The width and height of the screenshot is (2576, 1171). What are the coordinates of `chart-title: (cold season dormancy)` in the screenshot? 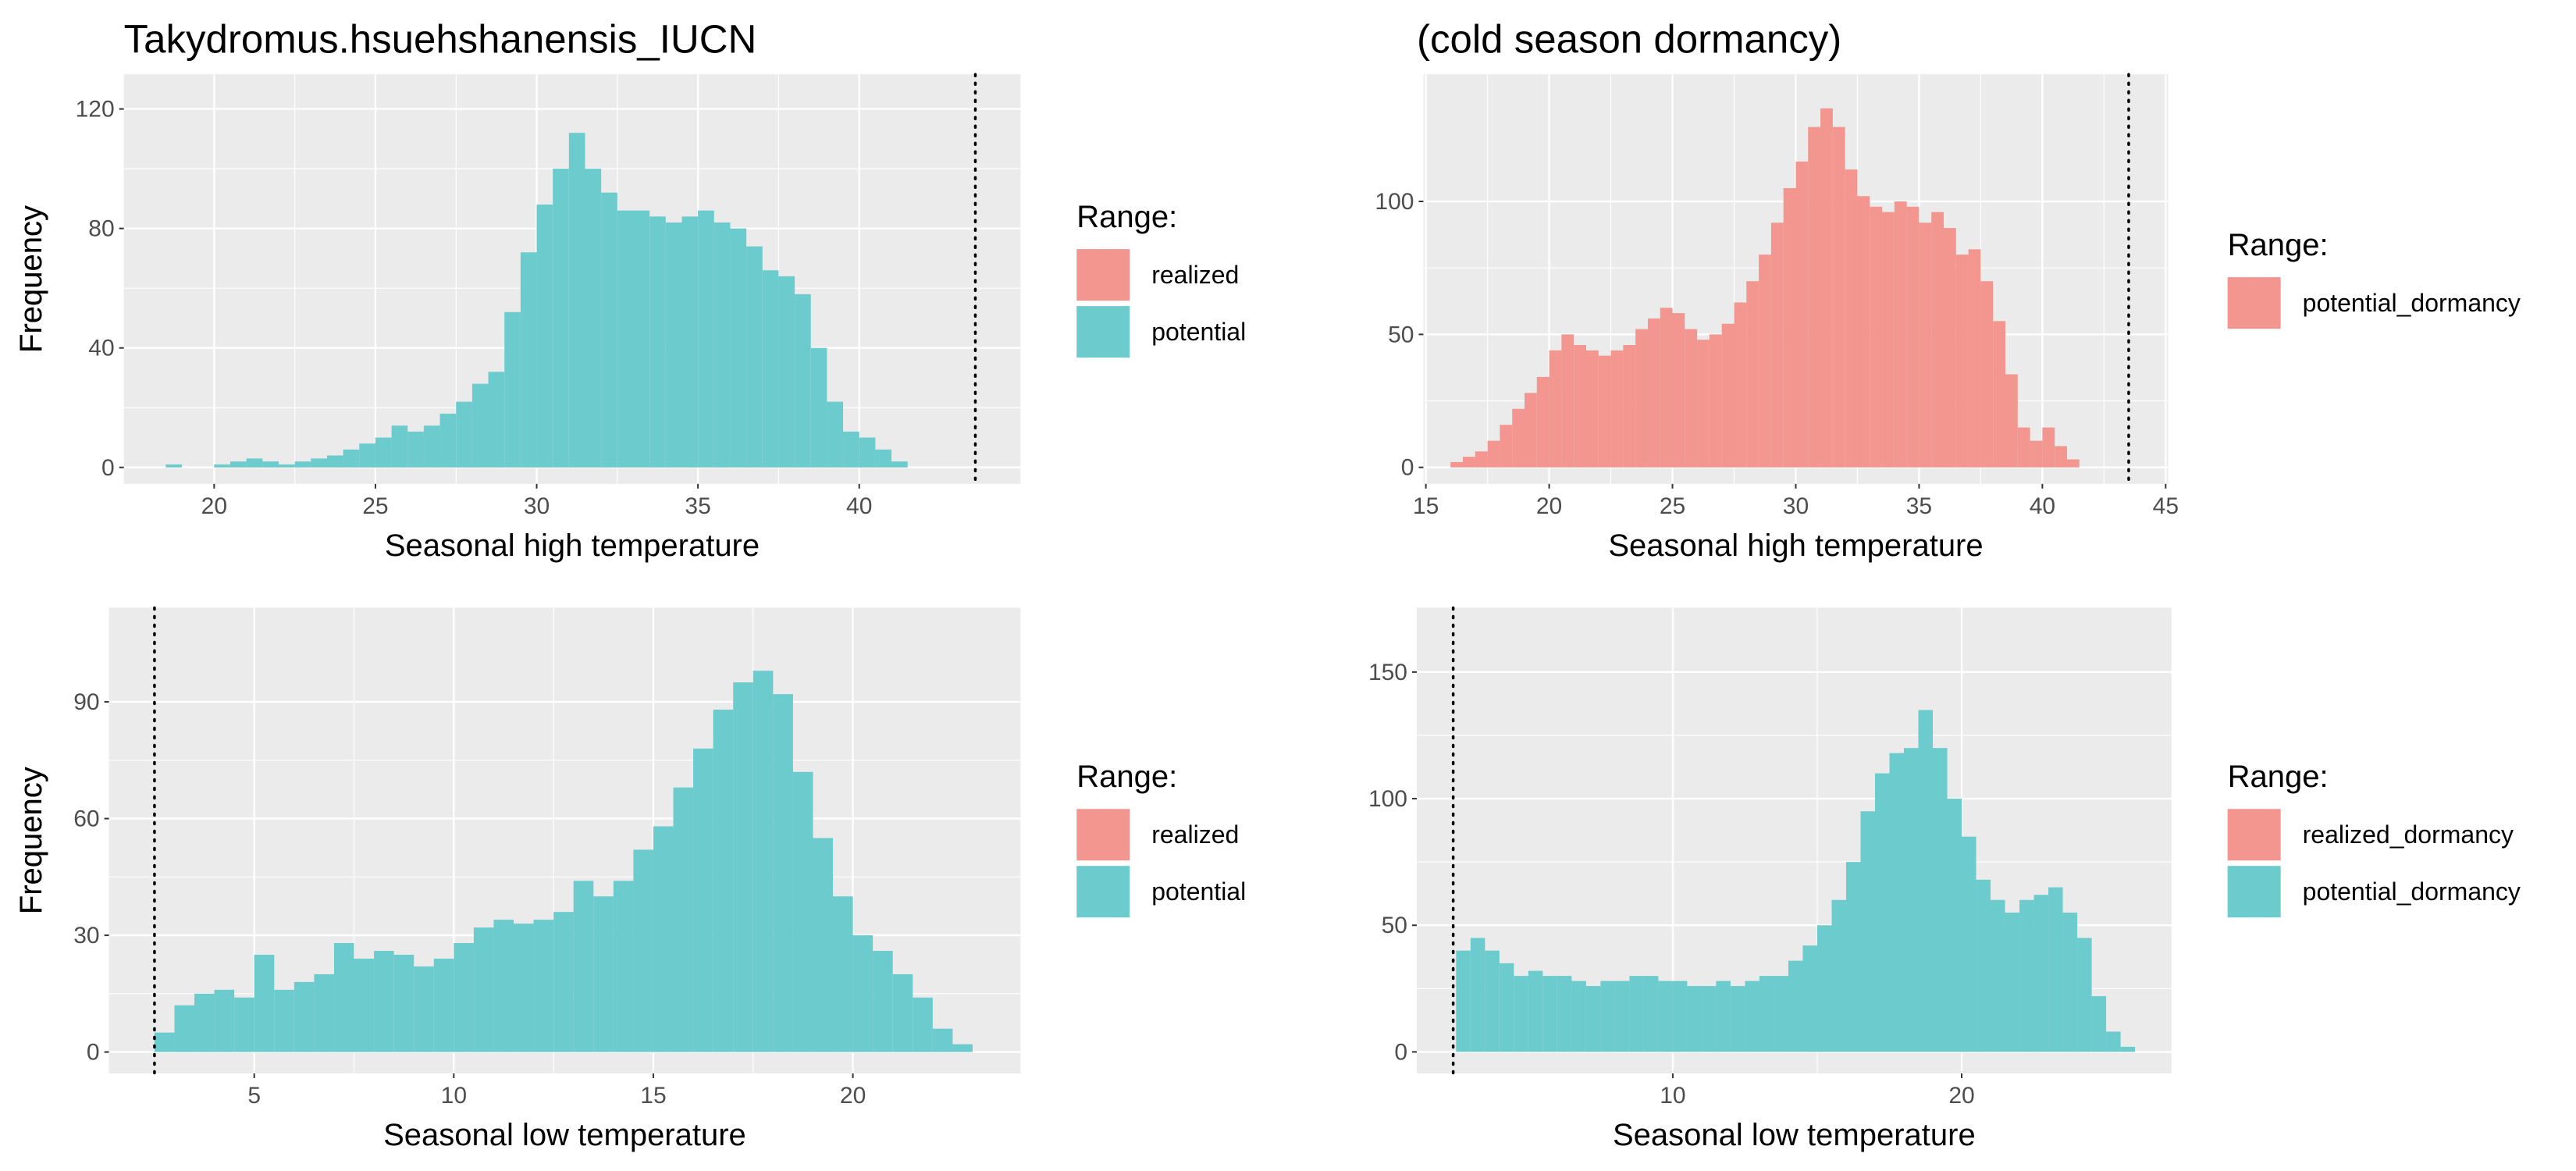 It's located at (1629, 39).